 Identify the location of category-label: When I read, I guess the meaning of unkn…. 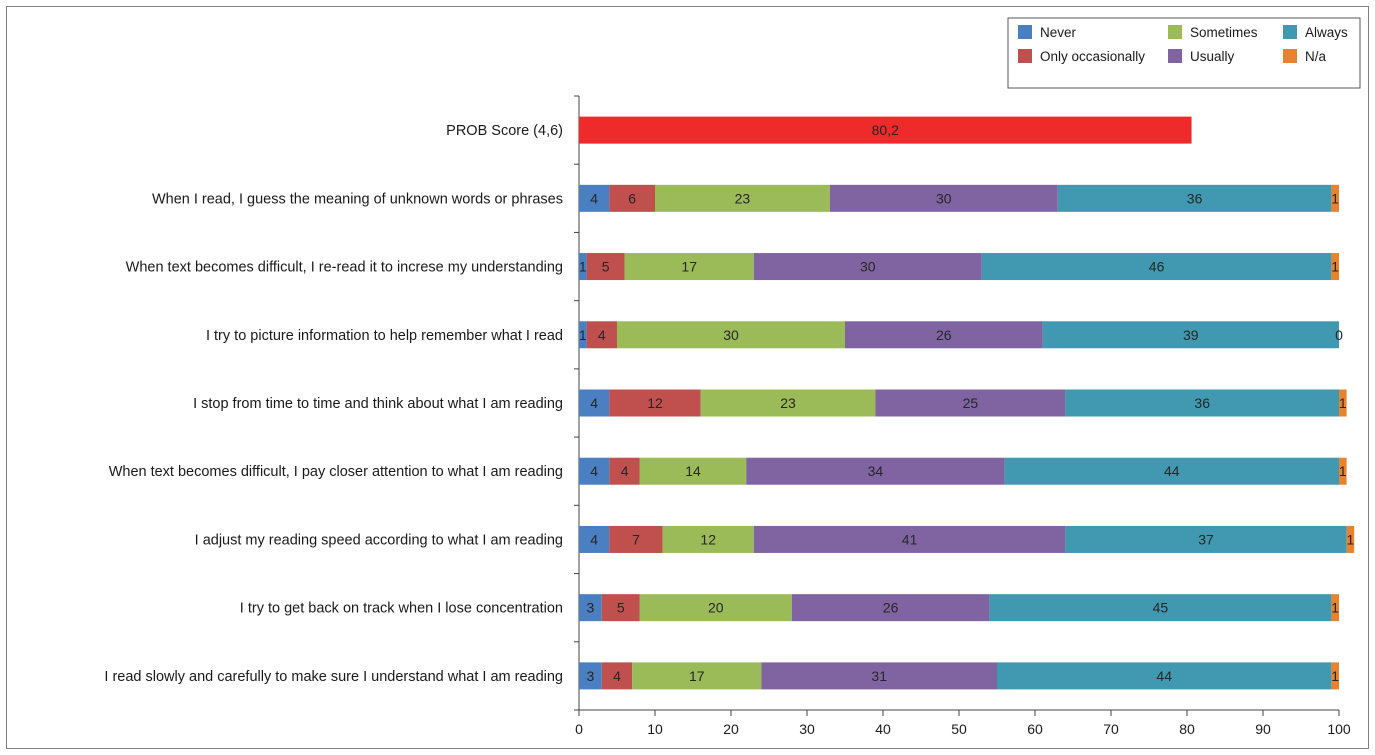
(357, 199).